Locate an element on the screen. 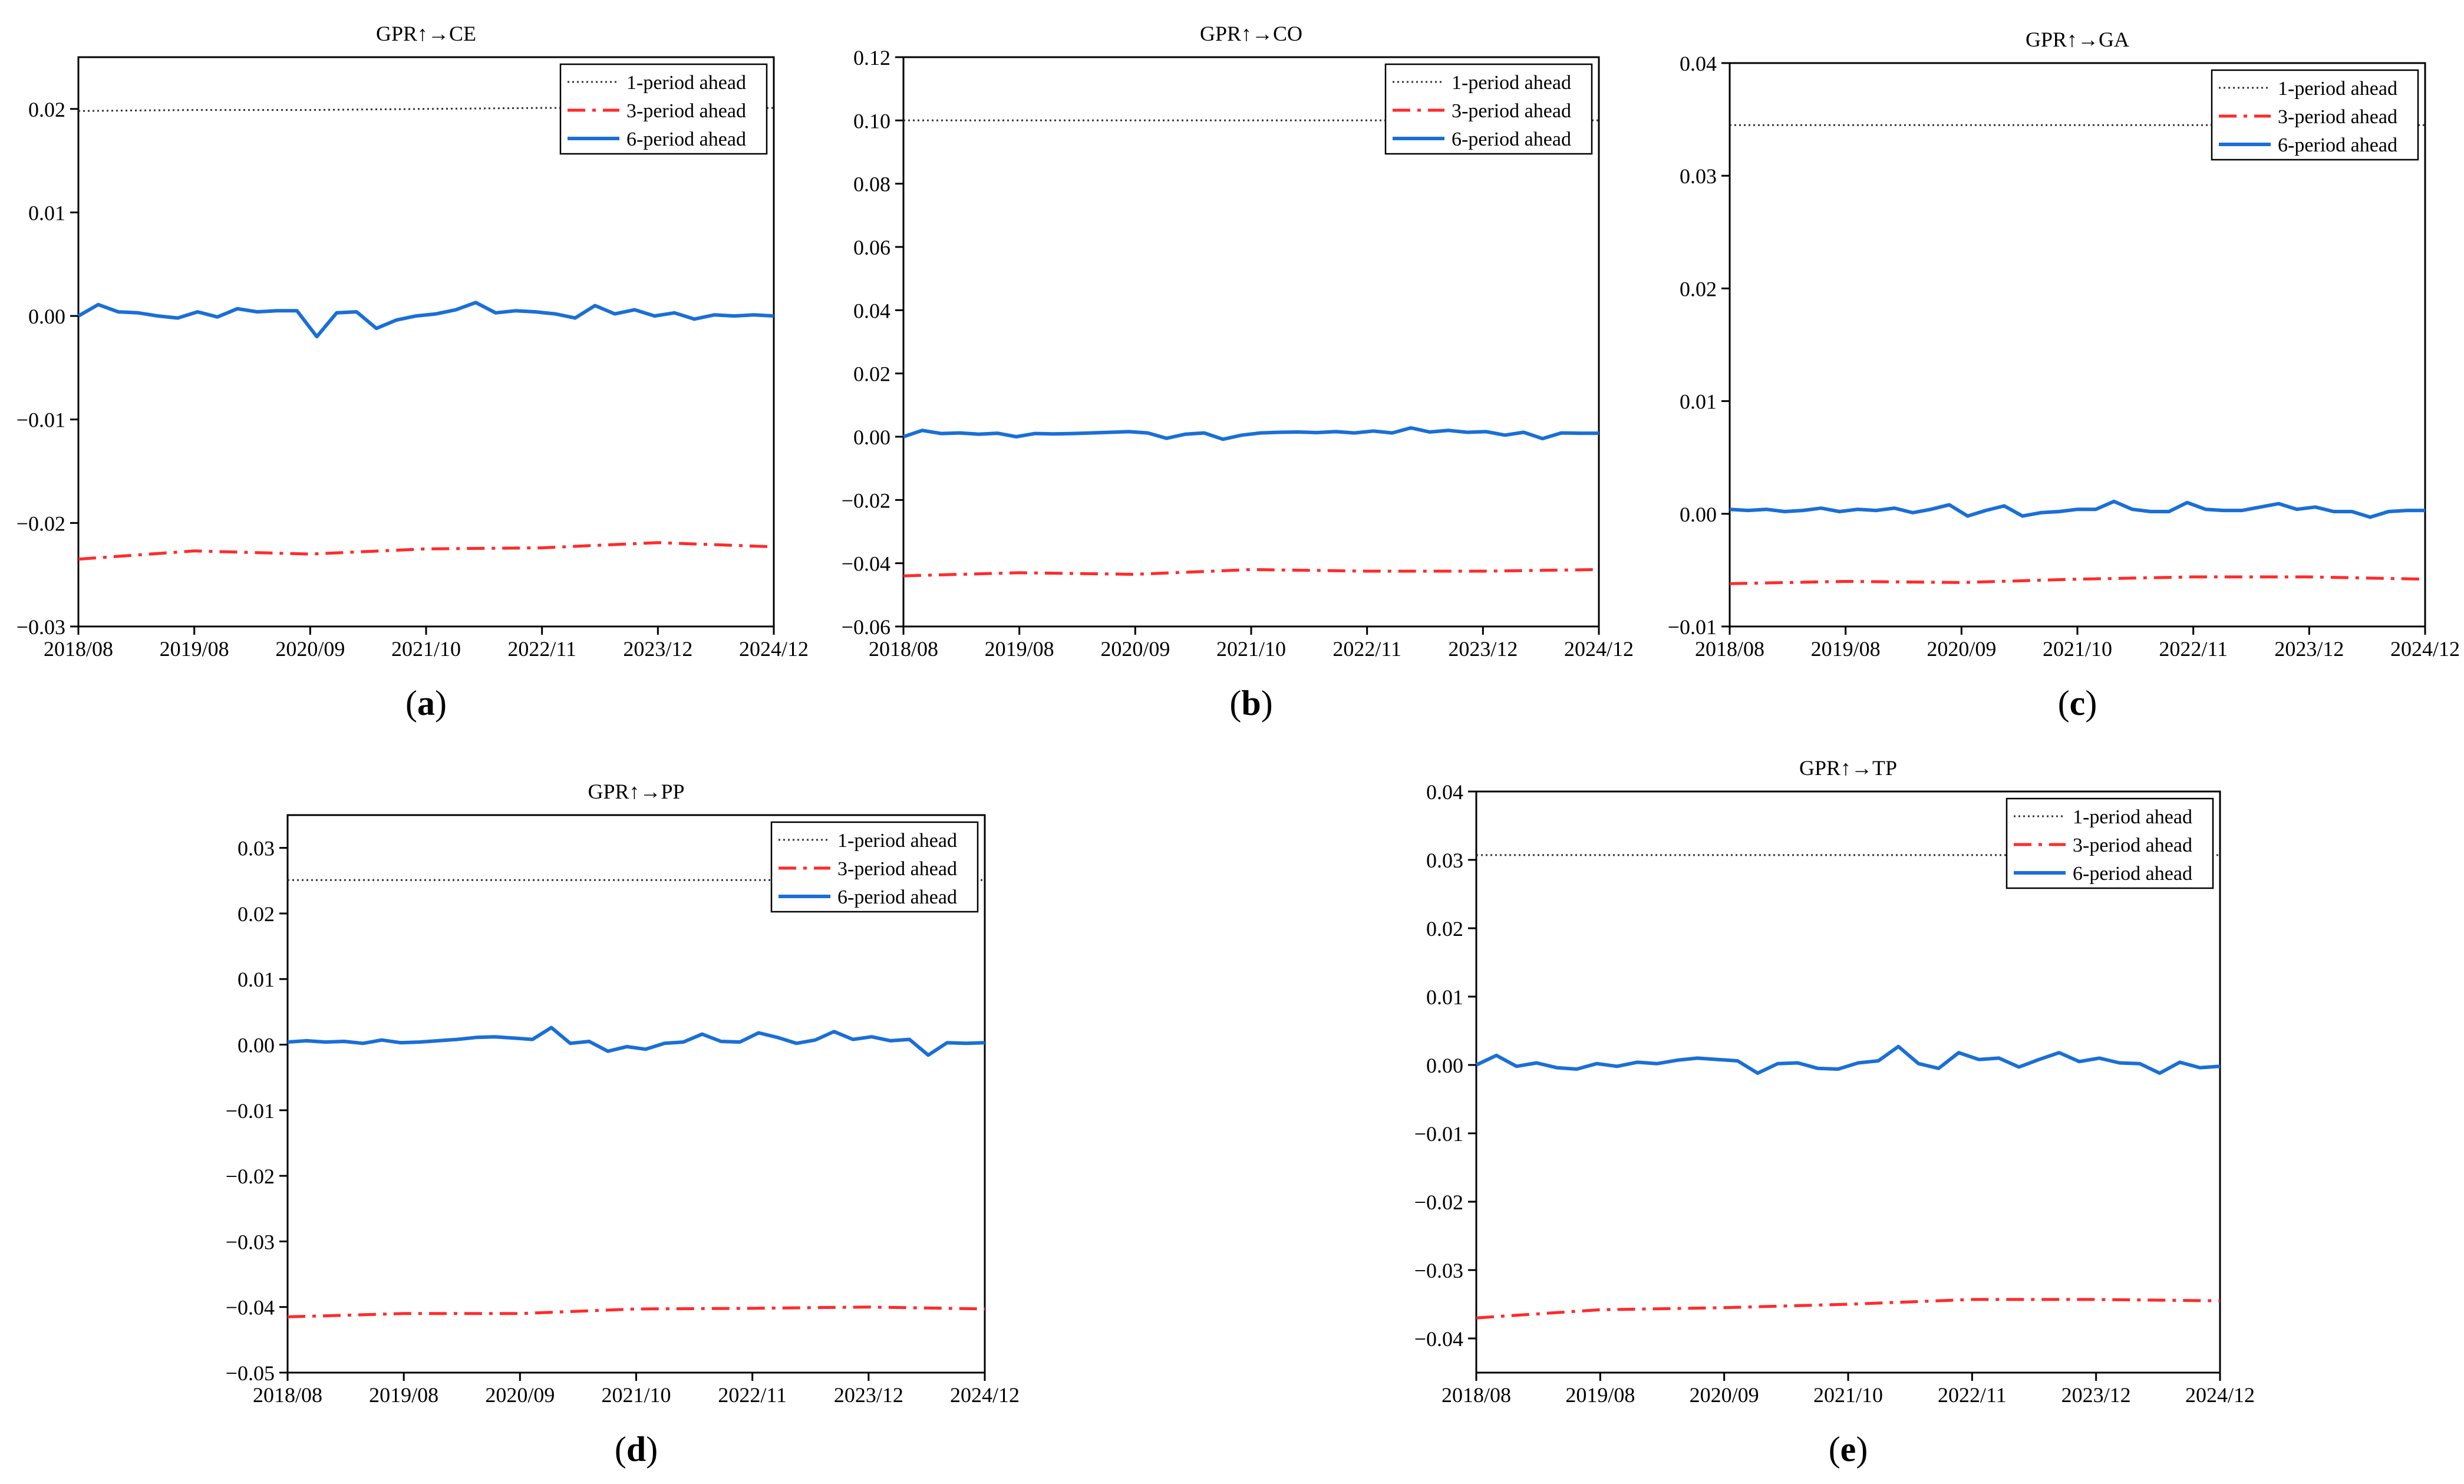 The image size is (2464, 1484). chart-title: GPR↑→TP is located at coordinates (1848, 768).